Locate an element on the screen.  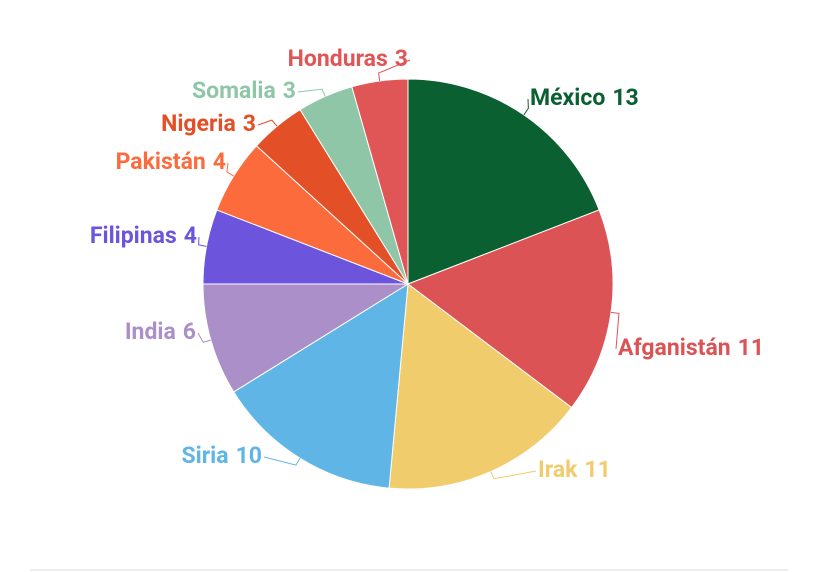
label-name: Siria is located at coordinates (205, 455).